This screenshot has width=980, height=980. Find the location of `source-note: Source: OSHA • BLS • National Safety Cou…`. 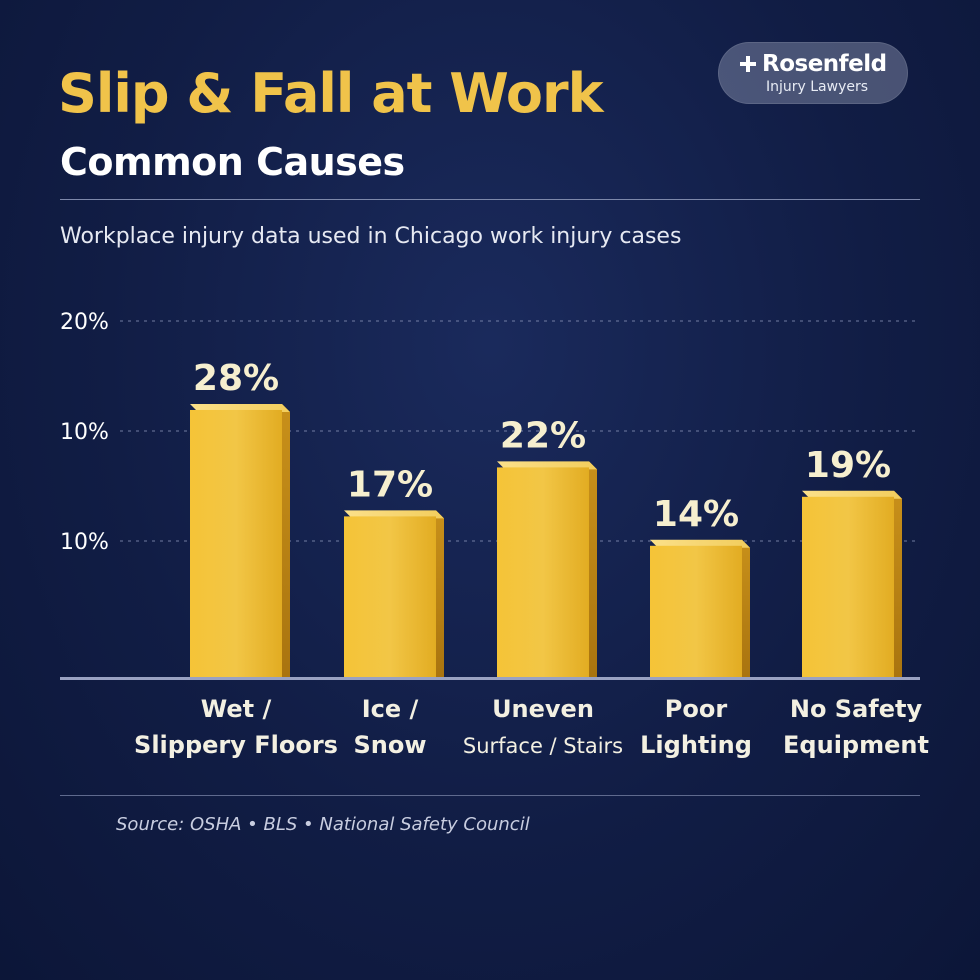

source-note: Source: OSHA • BLS • National Safety Cou… is located at coordinates (323, 824).